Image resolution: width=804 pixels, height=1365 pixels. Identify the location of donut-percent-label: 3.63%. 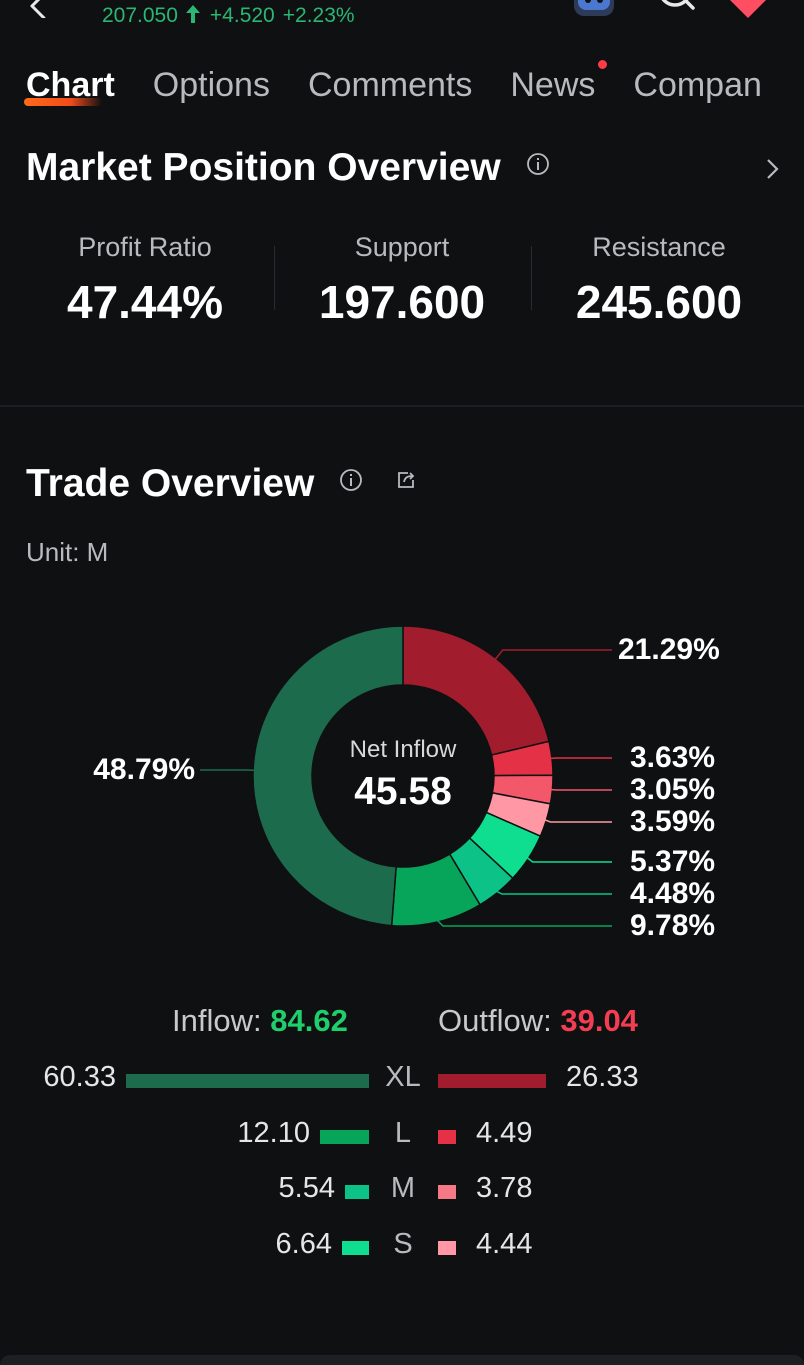
(672, 757).